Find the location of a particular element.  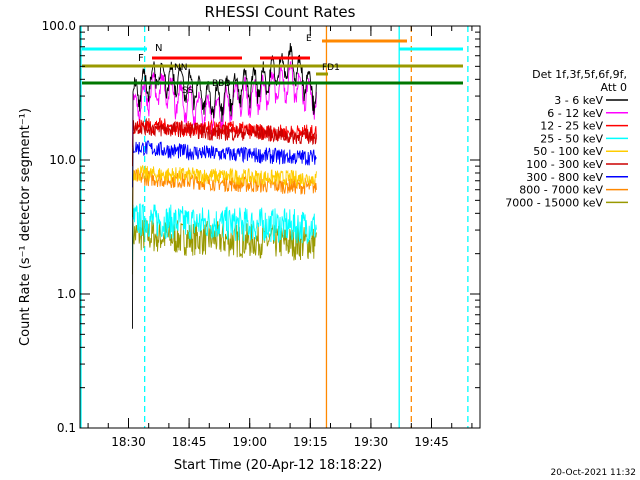

y-tick-label-0: 0.1 is located at coordinates (66, 428).